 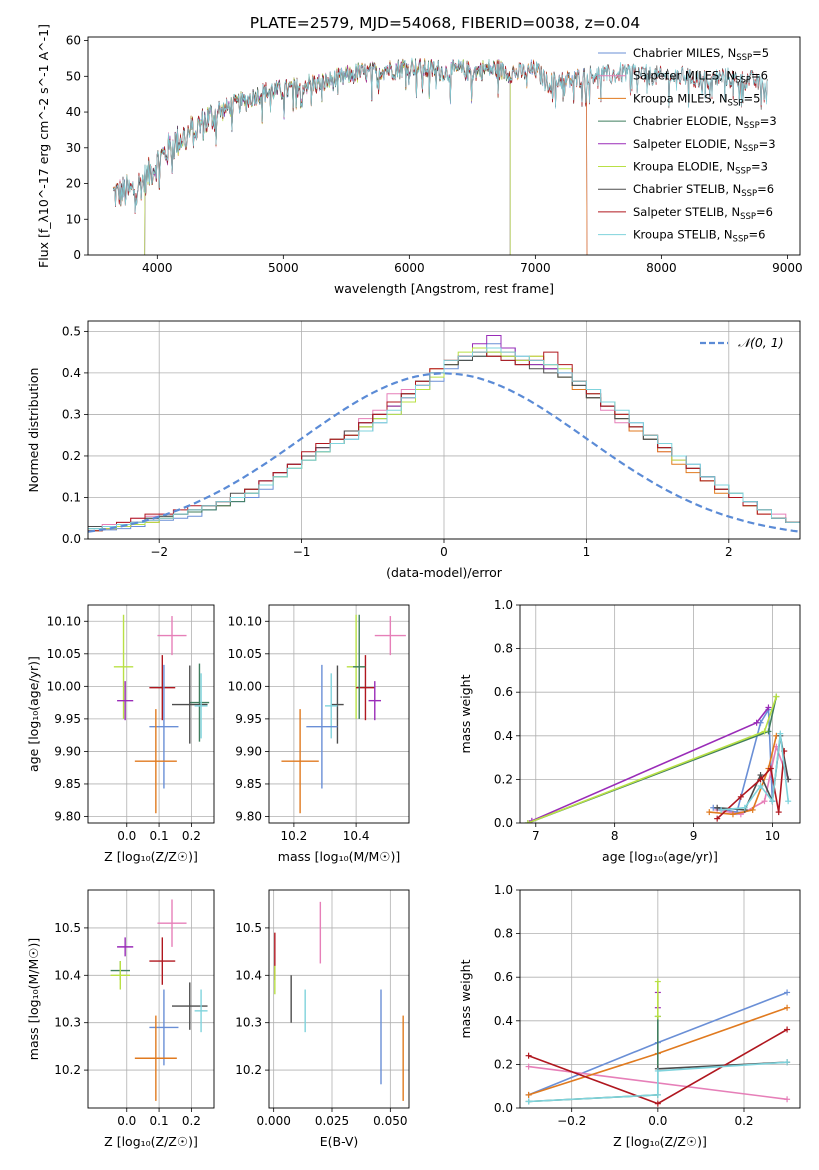 What do you see at coordinates (750, 785) in the screenshot?
I see `weight-line-salpeter_stelib` at bounding box center [750, 785].